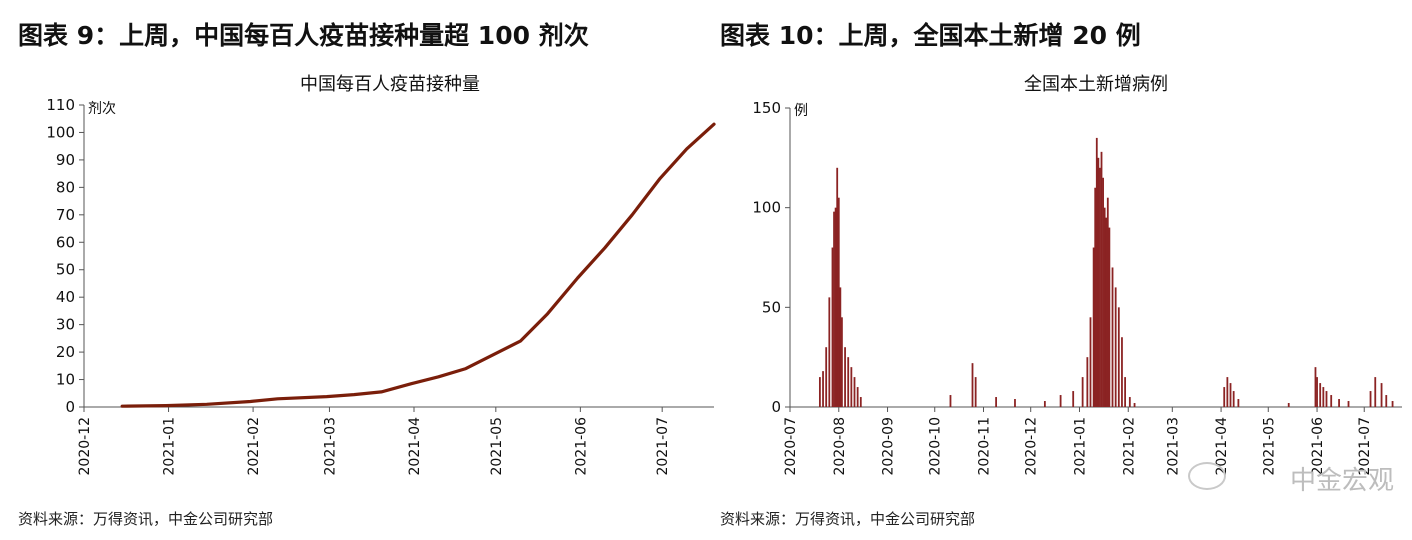 This screenshot has height=540, width=1412. Describe the element at coordinates (415, 446) in the screenshot. I see `x-tick-label: 2021-04` at that location.